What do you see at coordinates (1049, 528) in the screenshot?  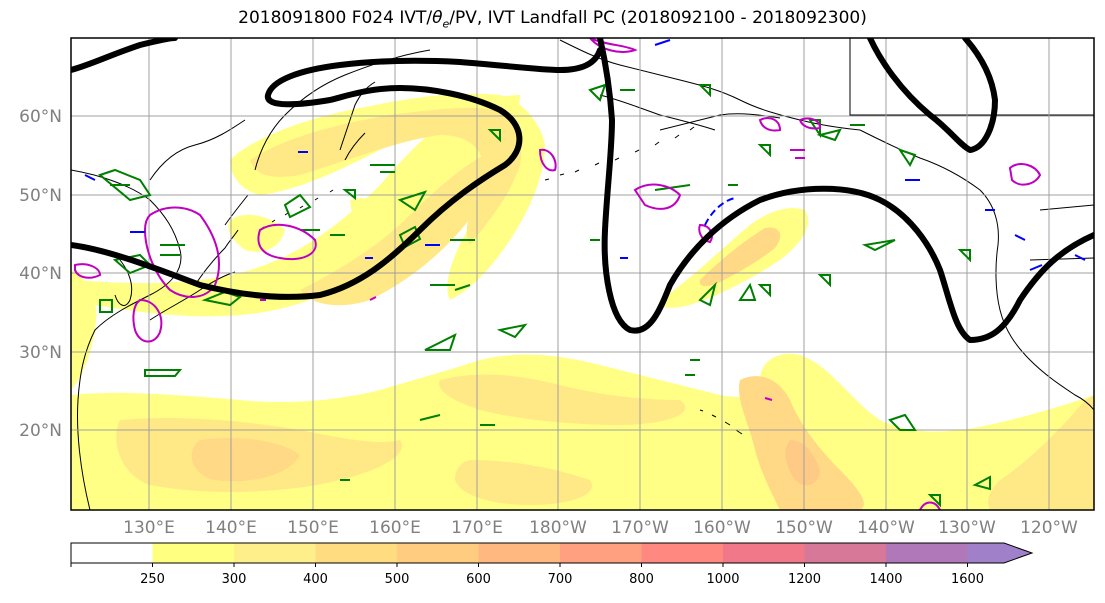 I see `lon-label: 120°W` at bounding box center [1049, 528].